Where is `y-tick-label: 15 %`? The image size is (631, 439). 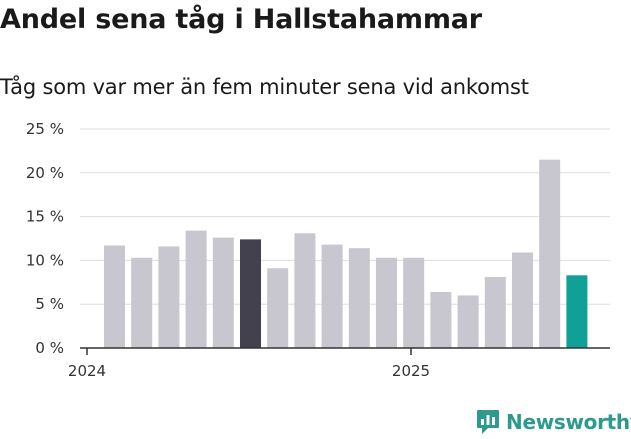 y-tick-label: 15 % is located at coordinates (45, 217).